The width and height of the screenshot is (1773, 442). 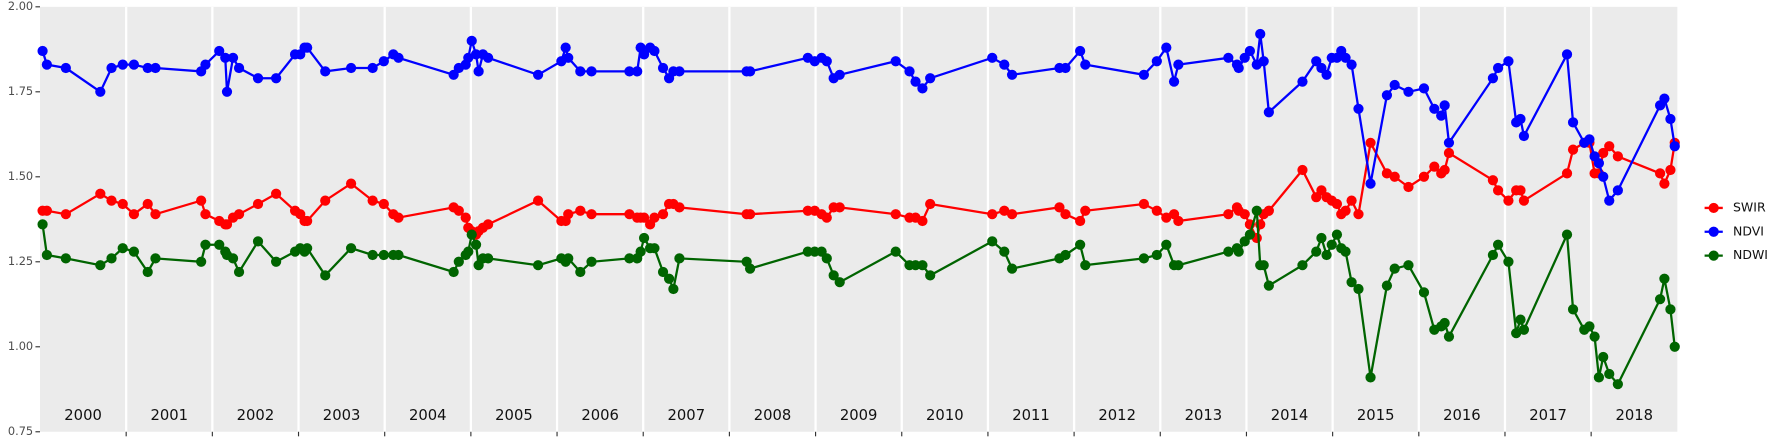 I want to click on x-tick-label: 2015, so click(x=1376, y=415).